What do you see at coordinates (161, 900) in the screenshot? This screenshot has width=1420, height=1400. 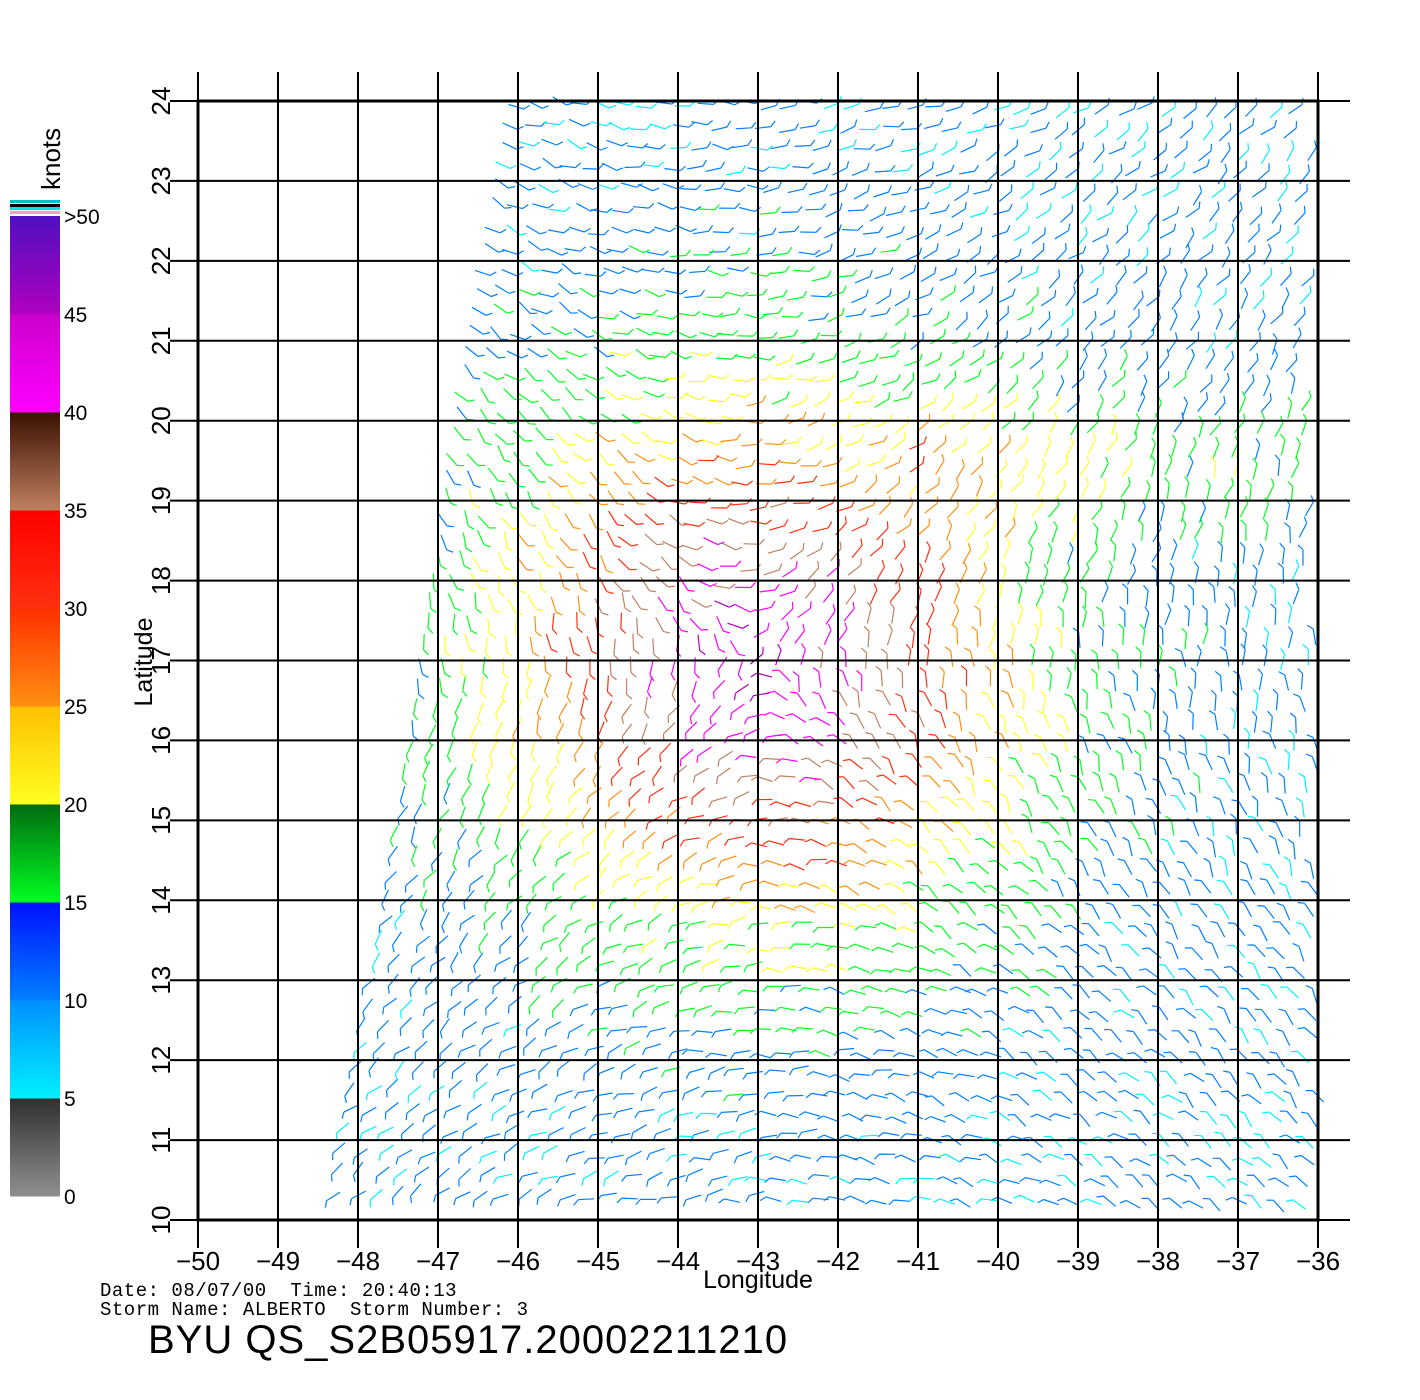 I see `lat-tick-label: 14` at bounding box center [161, 900].